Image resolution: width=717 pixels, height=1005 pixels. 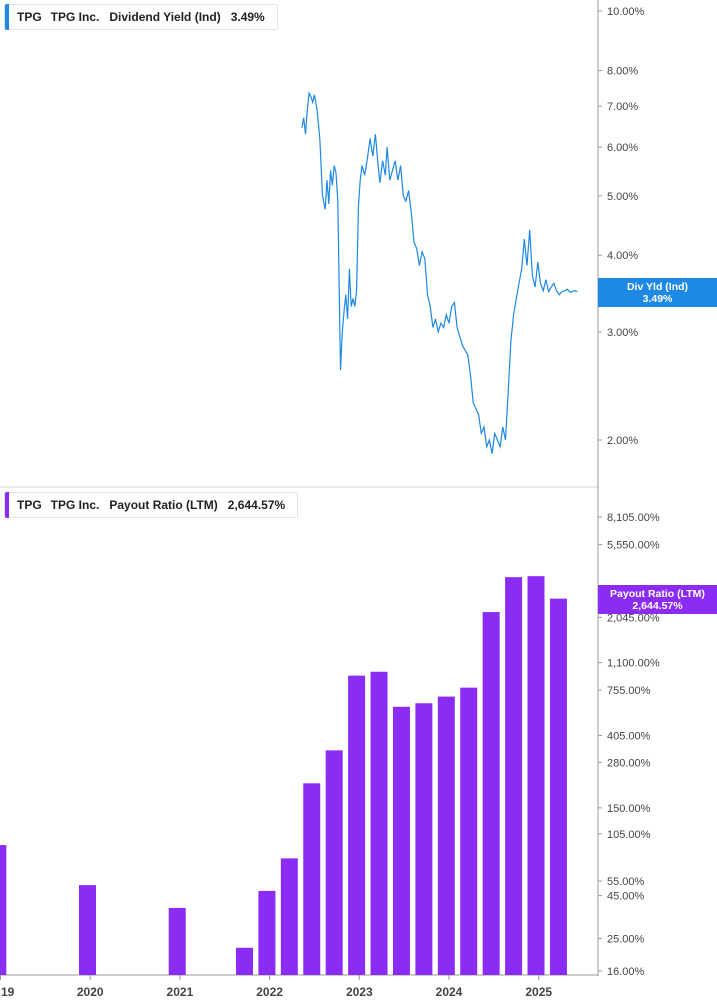 What do you see at coordinates (29, 505) in the screenshot?
I see `bottom-legend-ticker: TPG` at bounding box center [29, 505].